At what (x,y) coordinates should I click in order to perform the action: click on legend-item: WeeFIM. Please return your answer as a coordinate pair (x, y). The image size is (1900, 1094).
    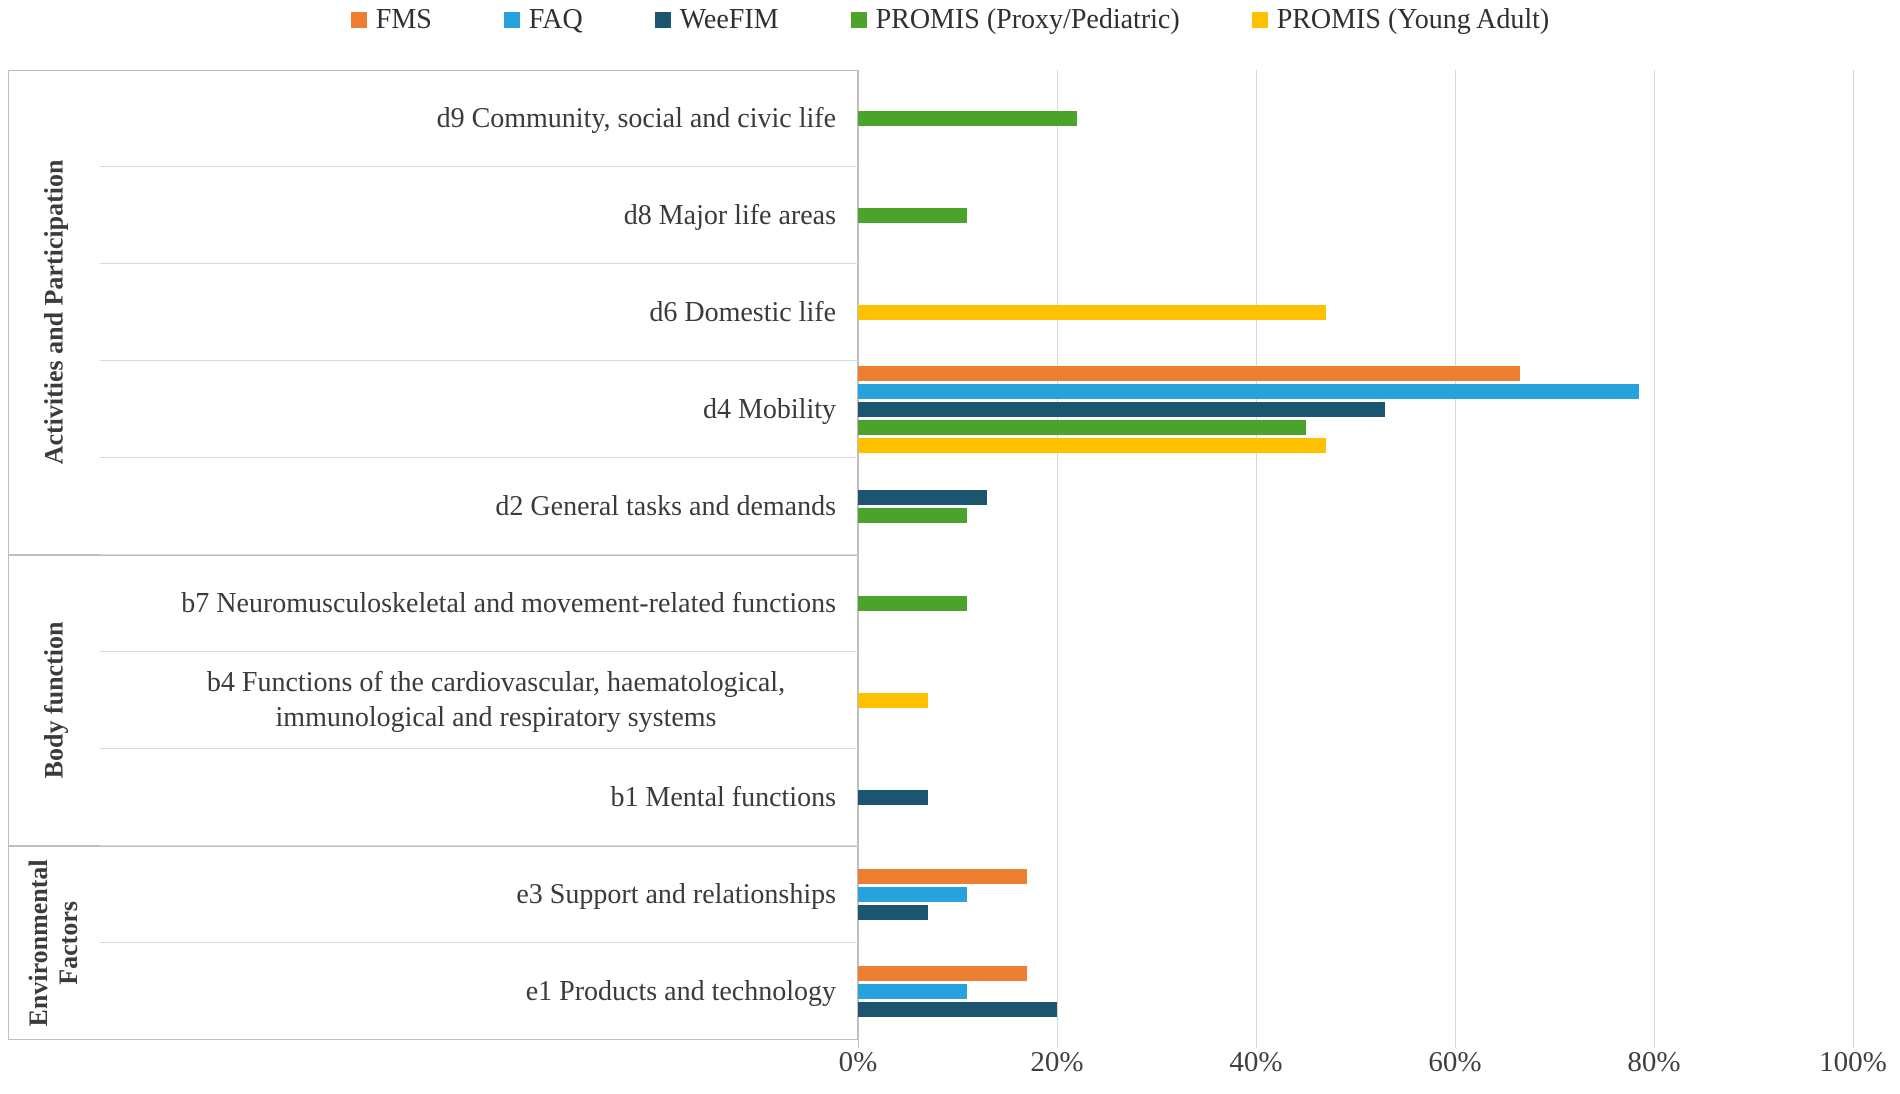
    Looking at the image, I should click on (716, 20).